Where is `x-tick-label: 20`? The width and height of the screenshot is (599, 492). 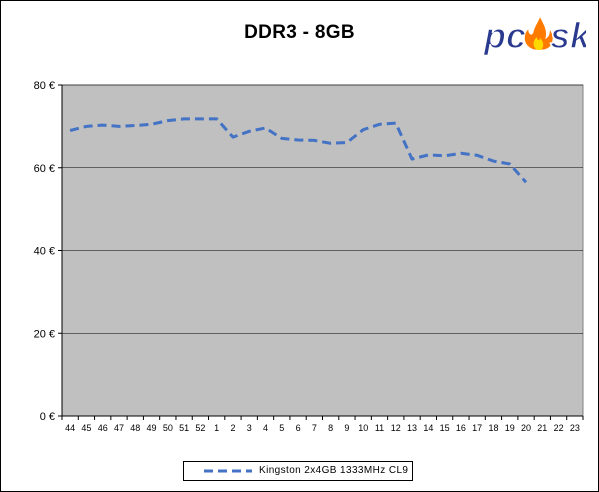 x-tick-label: 20 is located at coordinates (526, 428).